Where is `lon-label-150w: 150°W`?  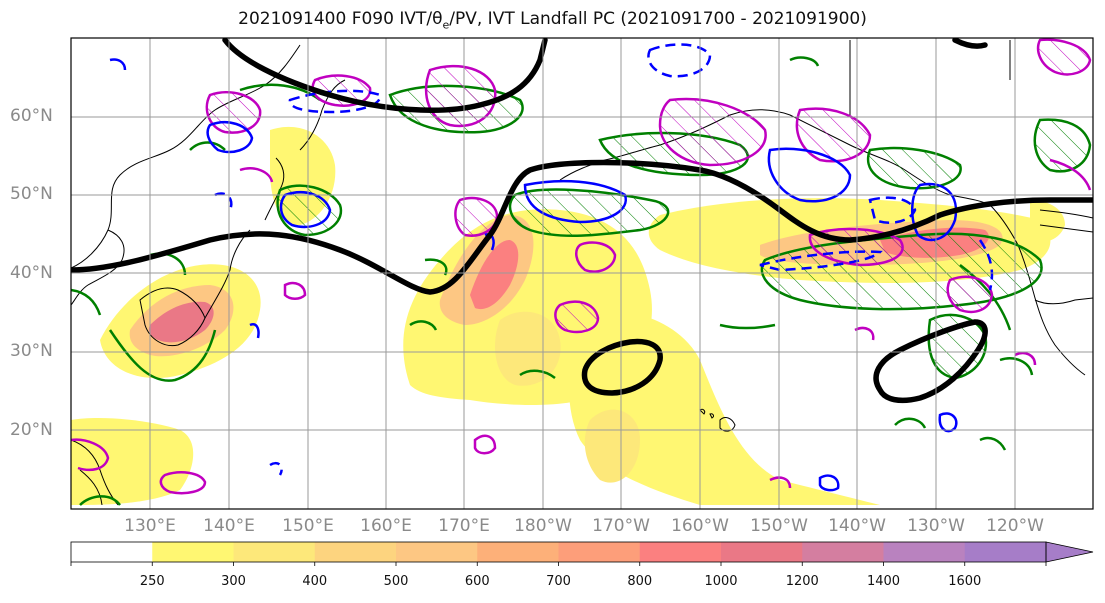 lon-label-150w: 150°W is located at coordinates (779, 526).